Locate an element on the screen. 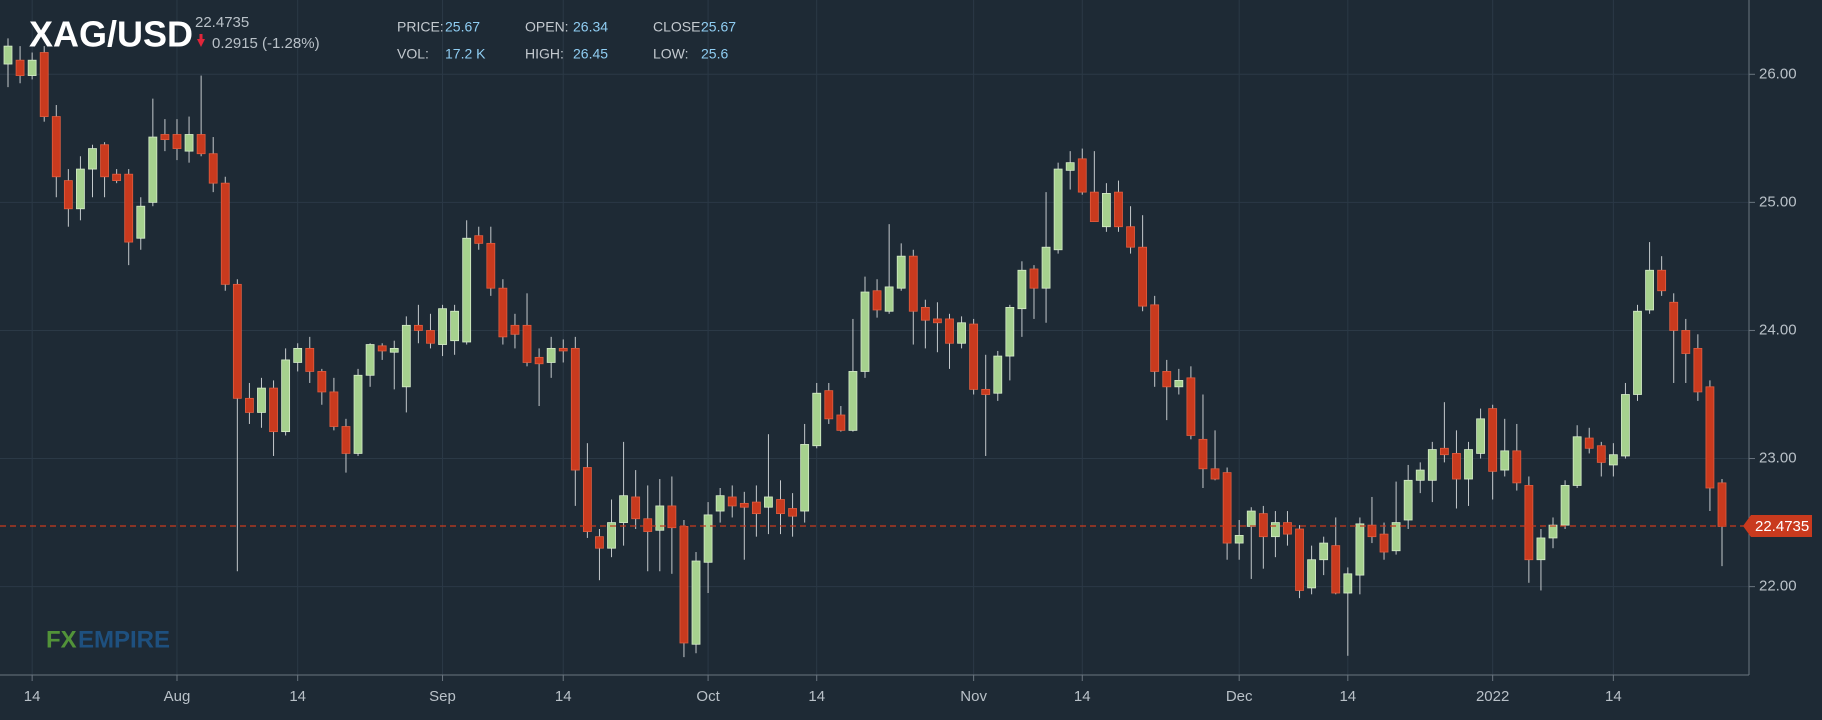 This screenshot has height=720, width=1822. stat-label: LOW: is located at coordinates (671, 54).